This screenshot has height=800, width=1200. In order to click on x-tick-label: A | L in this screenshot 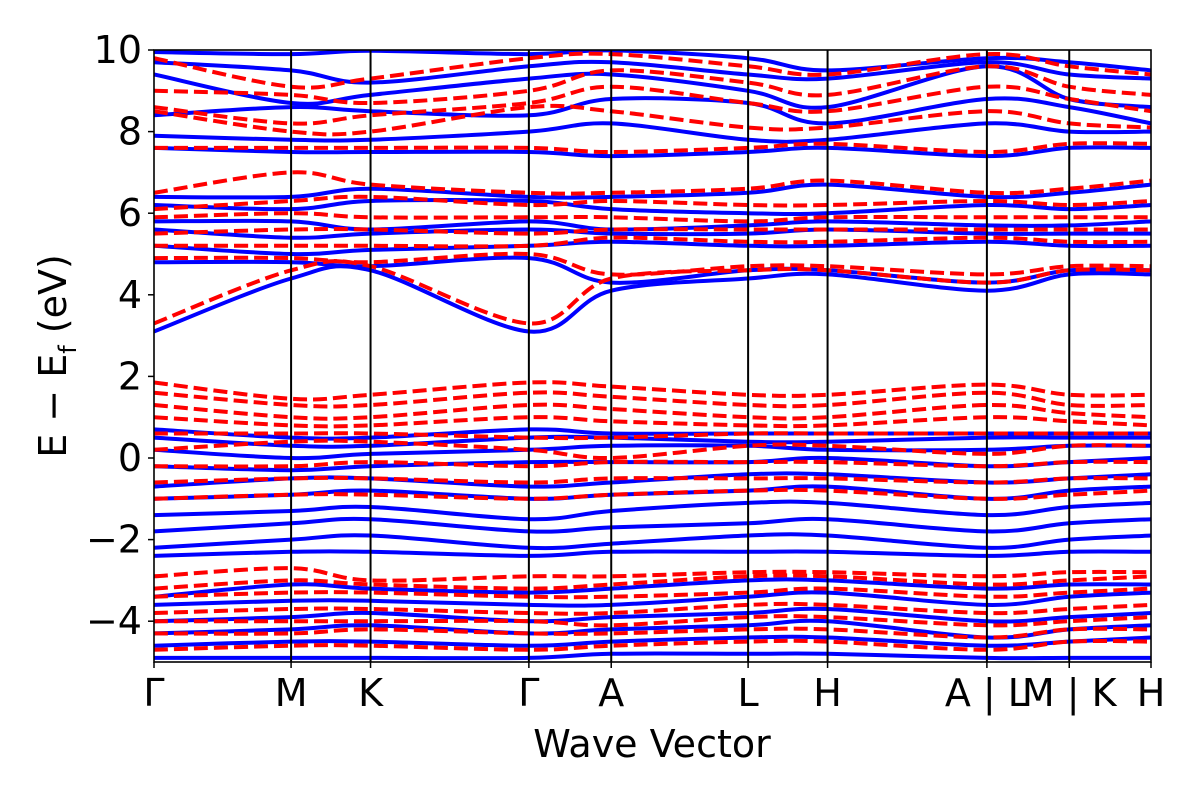, I will do `click(987, 693)`.